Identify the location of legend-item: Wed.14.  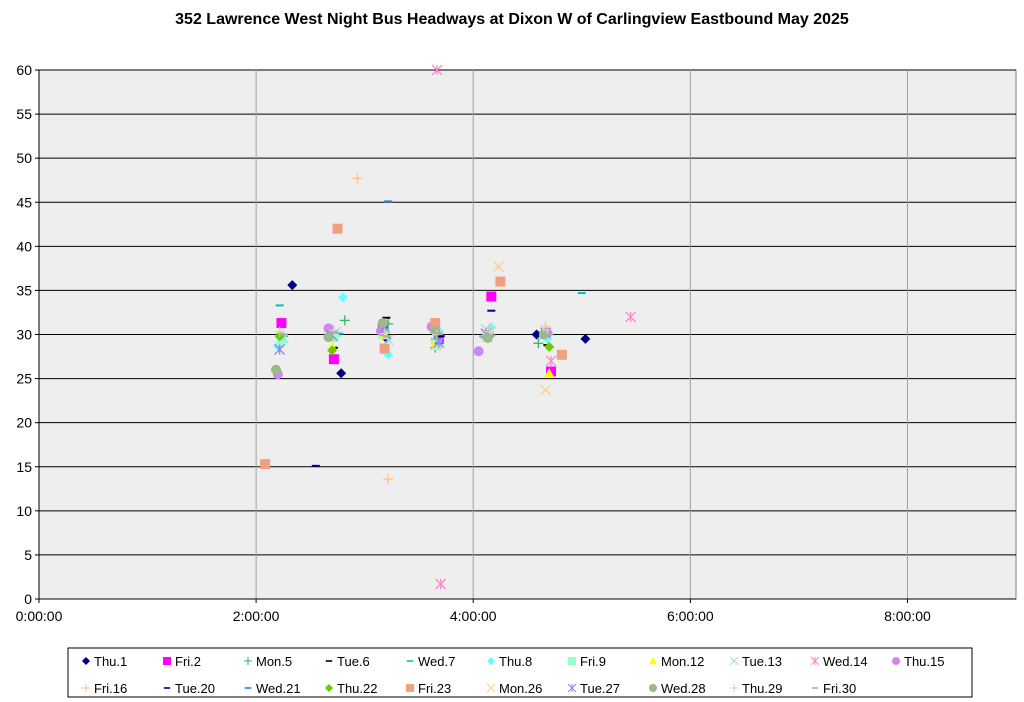
(839, 661).